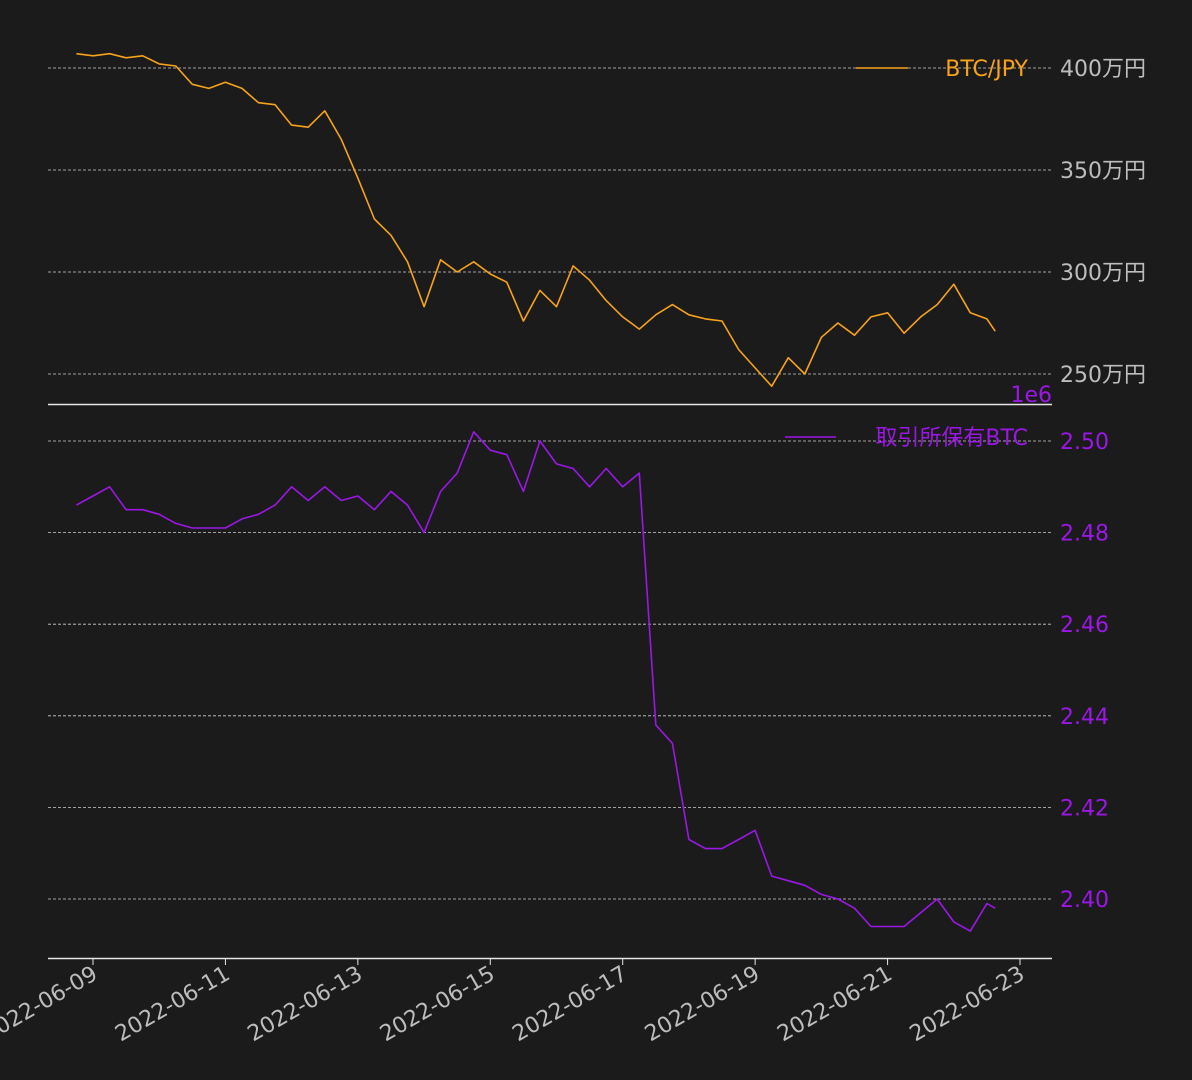 Image resolution: width=1192 pixels, height=1080 pixels. Describe the element at coordinates (1103, 69) in the screenshot. I see `y-tick-label: 400万円` at that location.